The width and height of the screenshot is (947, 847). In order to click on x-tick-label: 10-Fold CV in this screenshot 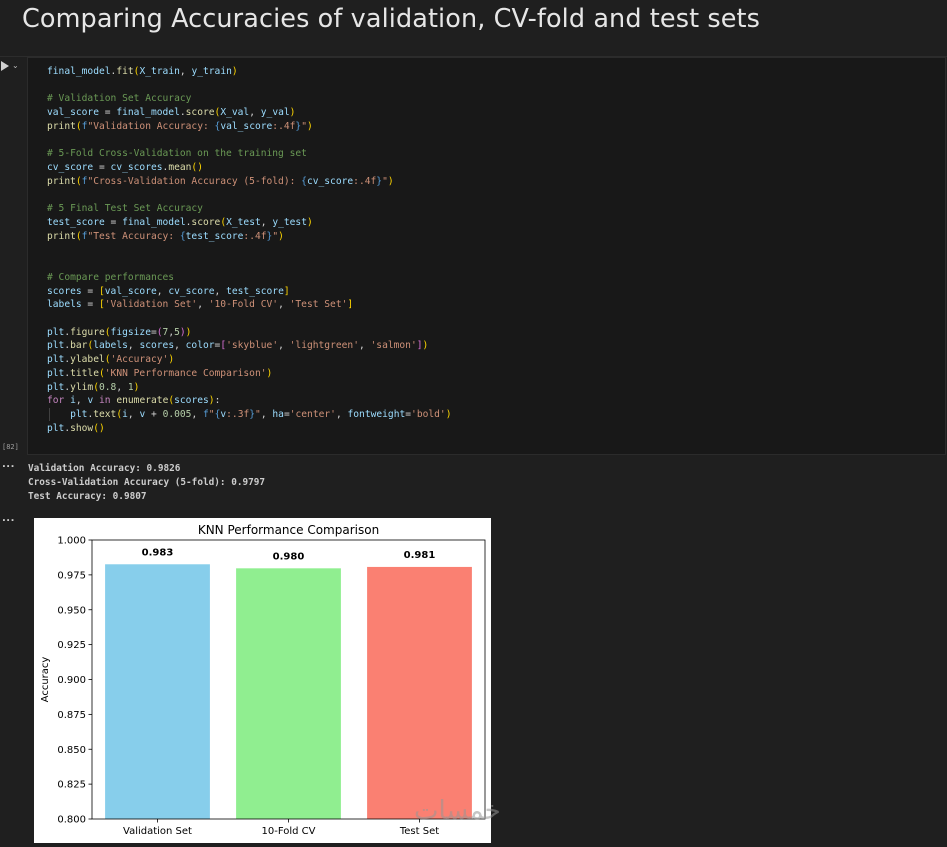, I will do `click(289, 831)`.